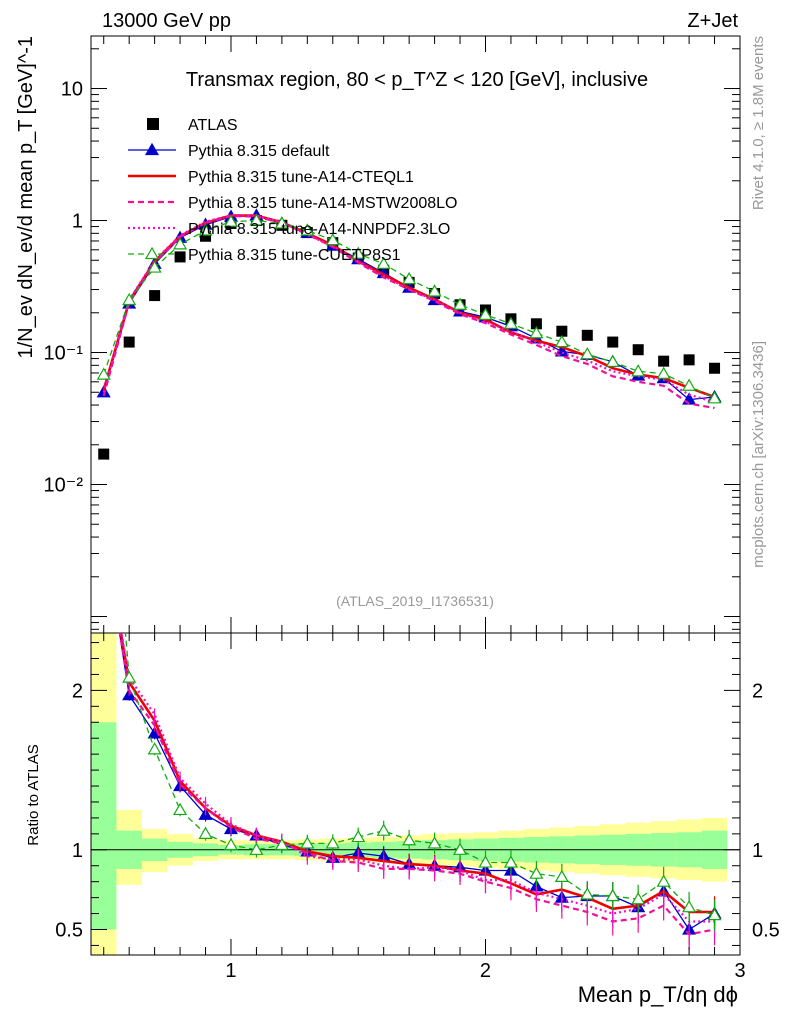 This screenshot has height=1024, width=786. What do you see at coordinates (658, 994) in the screenshot?
I see `x-axis-label: Mean p_T/dη dϕ` at bounding box center [658, 994].